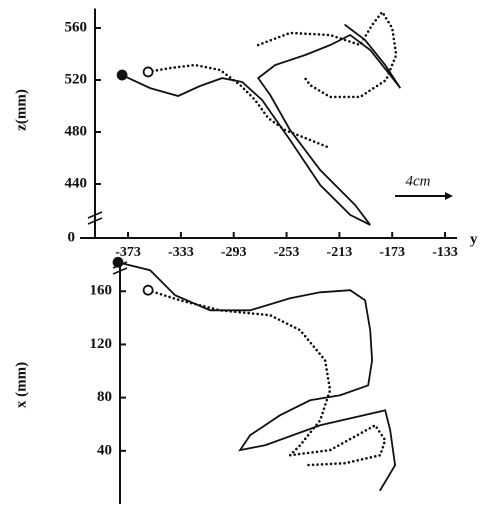  Describe the element at coordinates (449, 196) in the screenshot. I see `scale-arrow-head` at that location.